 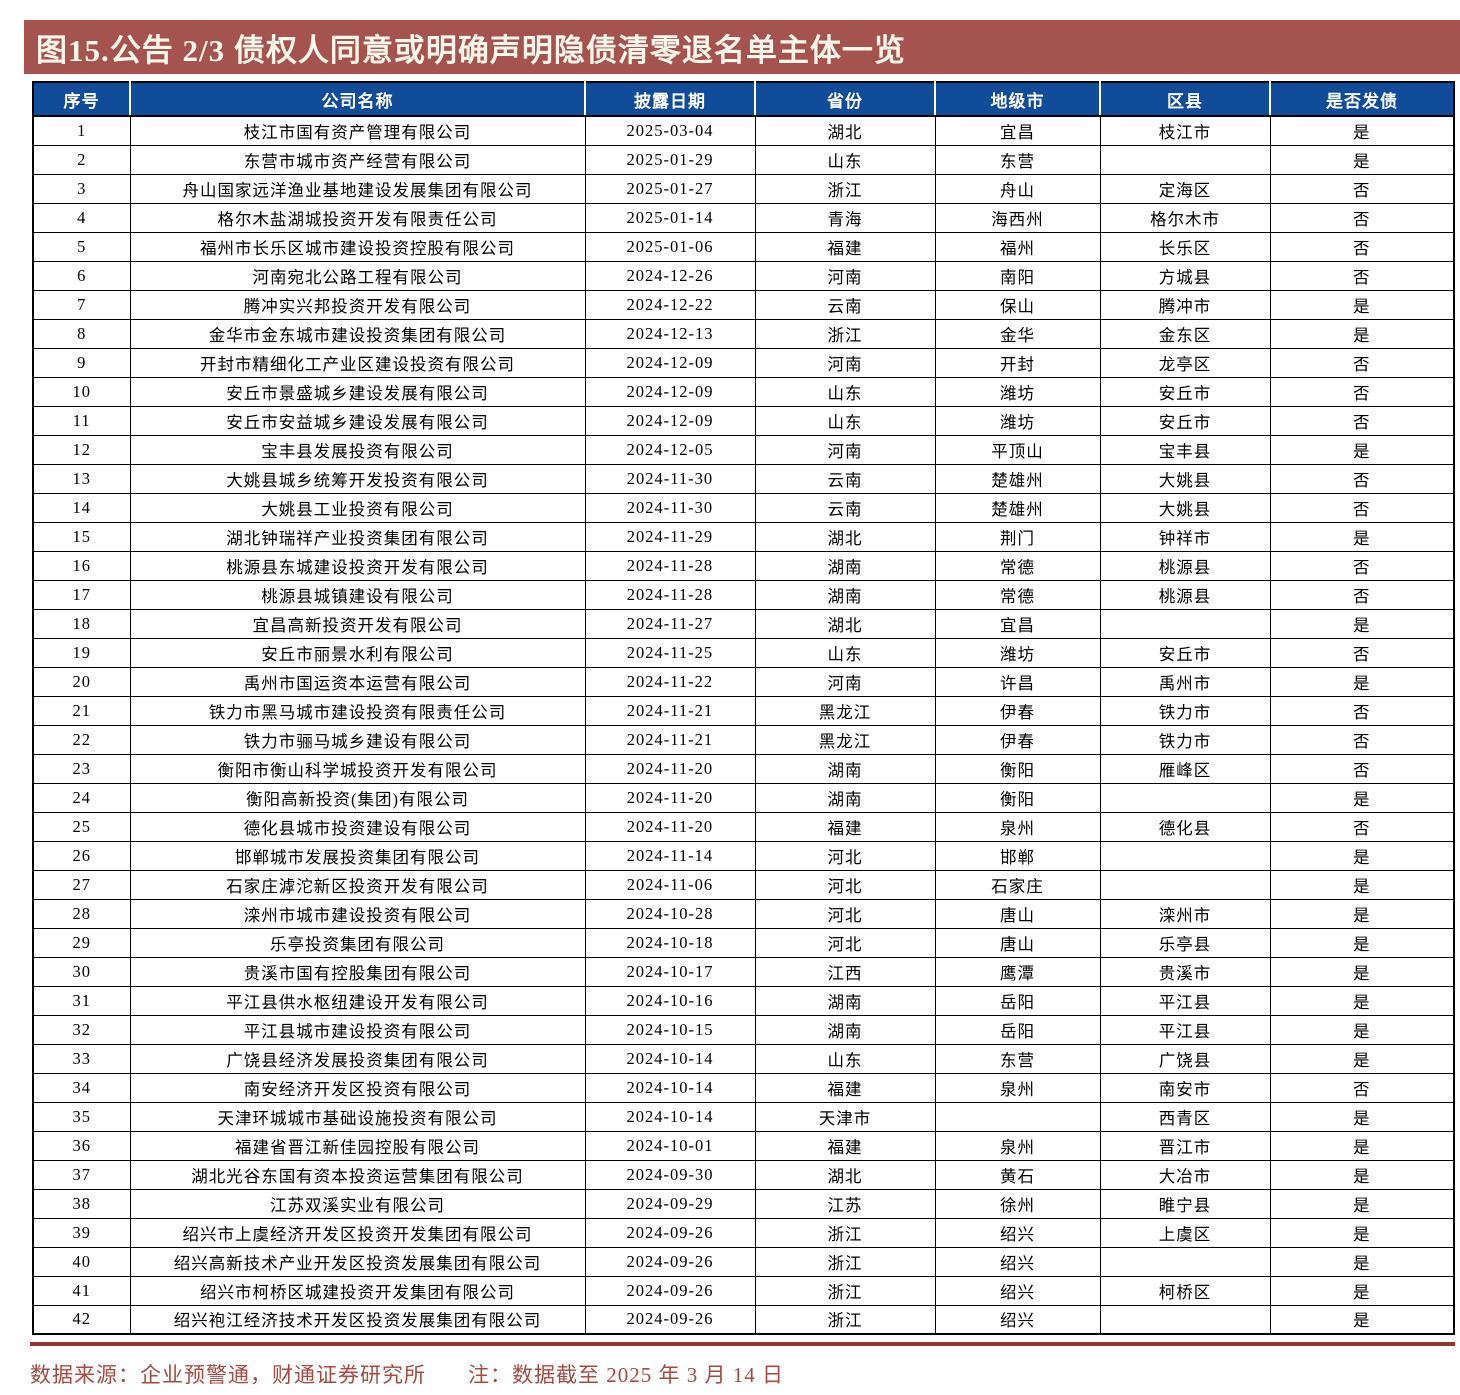 What do you see at coordinates (670, 536) in the screenshot?
I see `cell-disclosure-date: 2024-11-29` at bounding box center [670, 536].